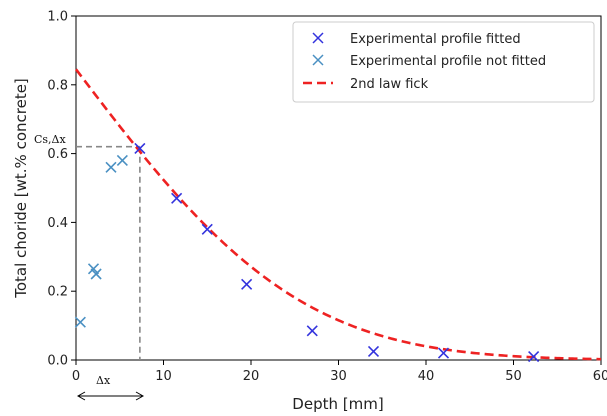 This screenshot has height=416, width=607. I want to click on x-axis-label: Depth [mm], so click(337, 404).